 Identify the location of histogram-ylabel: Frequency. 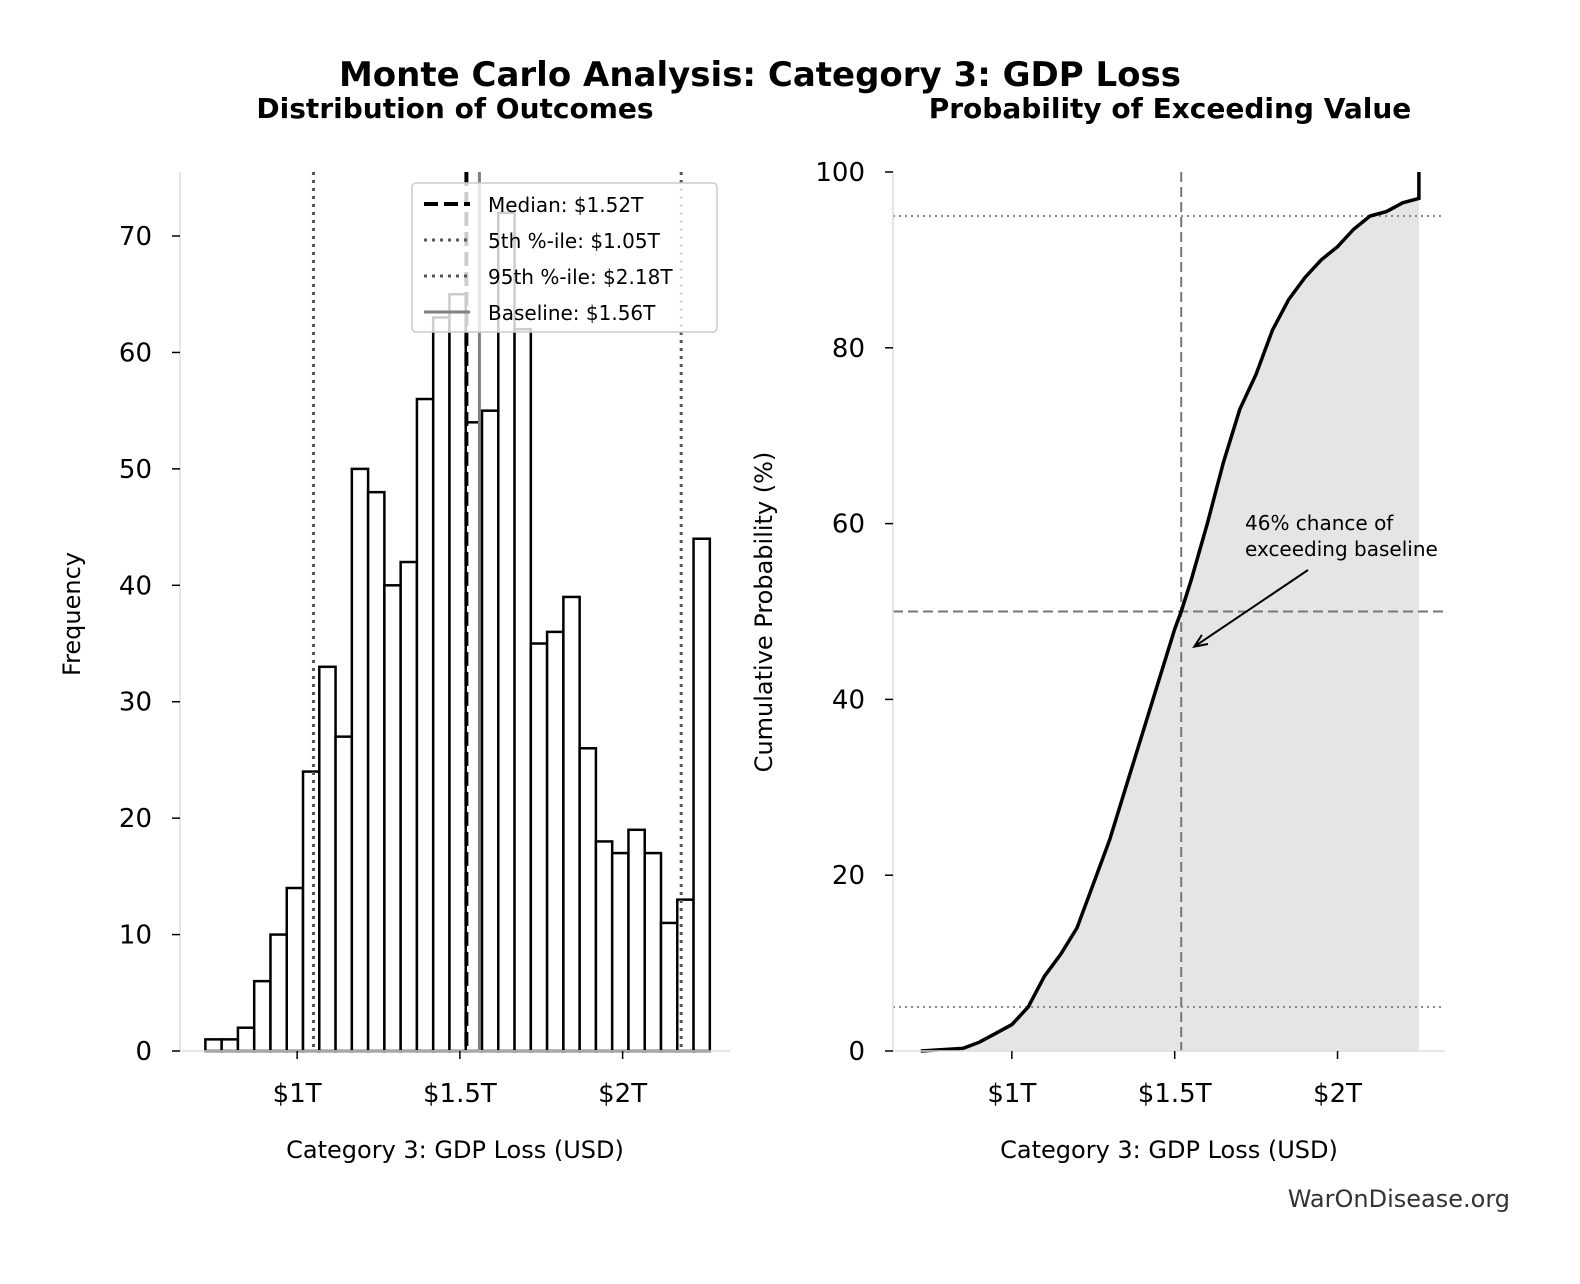
(72, 614).